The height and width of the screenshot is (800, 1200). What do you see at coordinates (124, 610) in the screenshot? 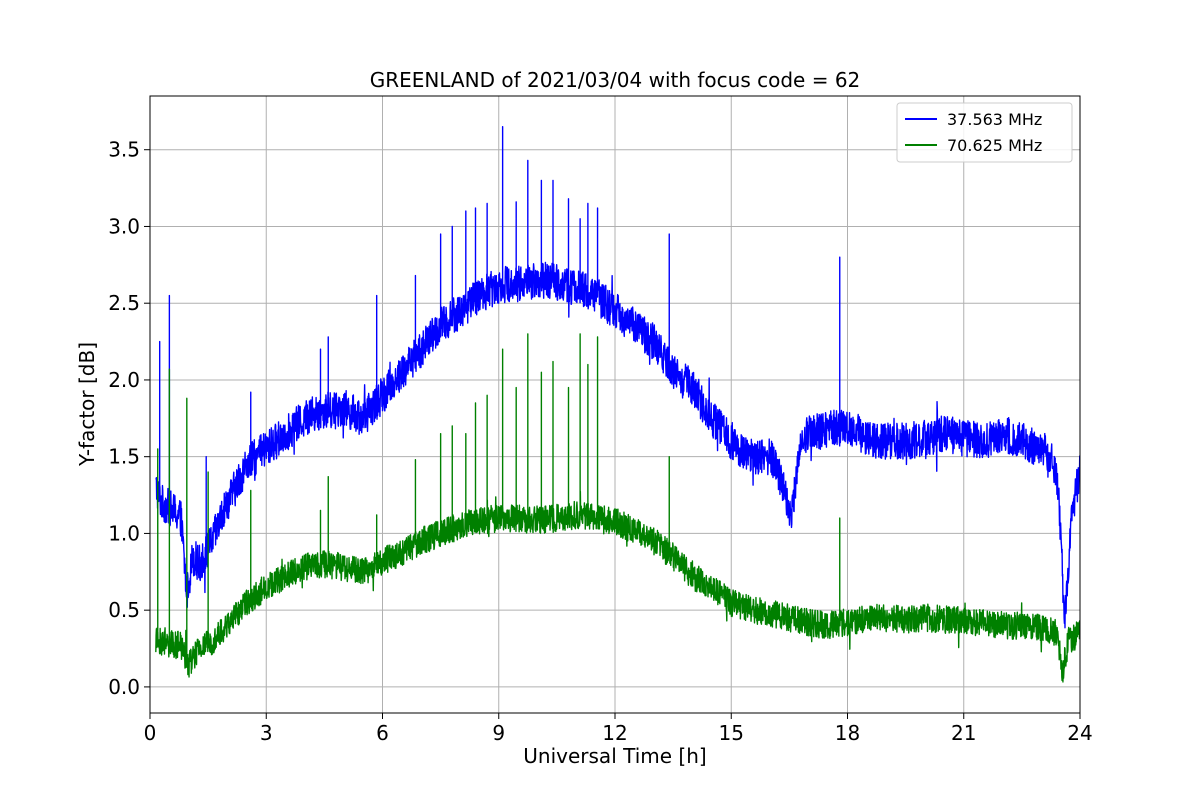
I see `y-tick-label: 0.5` at bounding box center [124, 610].